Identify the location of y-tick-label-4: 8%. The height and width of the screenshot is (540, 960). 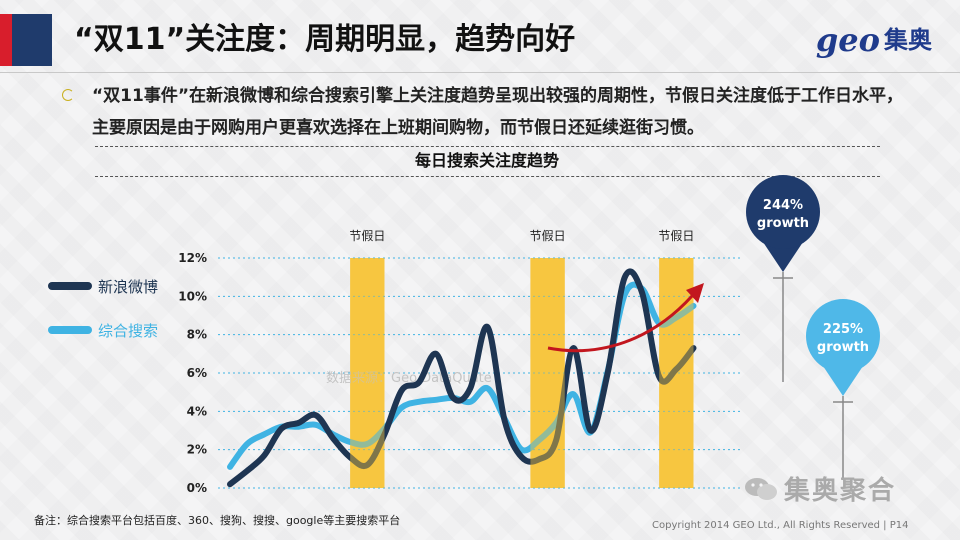
(197, 335).